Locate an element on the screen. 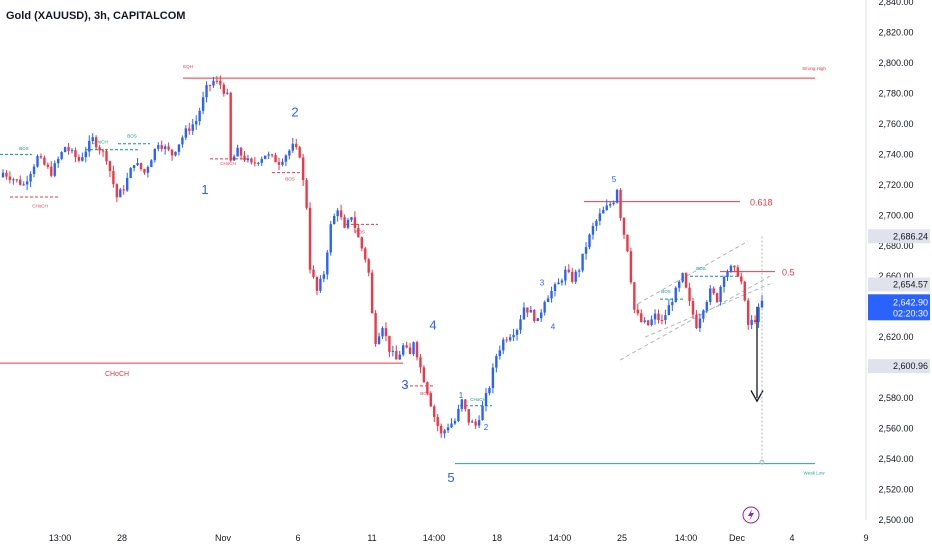  price-tick-label: 2,760.00 is located at coordinates (895, 124).